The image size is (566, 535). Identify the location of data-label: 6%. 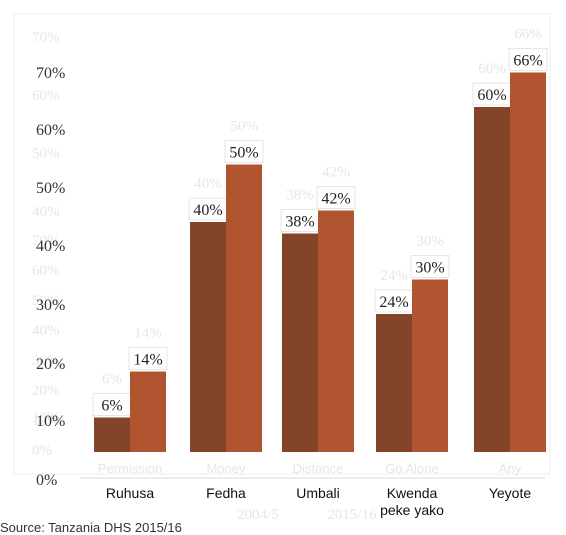
(111, 406).